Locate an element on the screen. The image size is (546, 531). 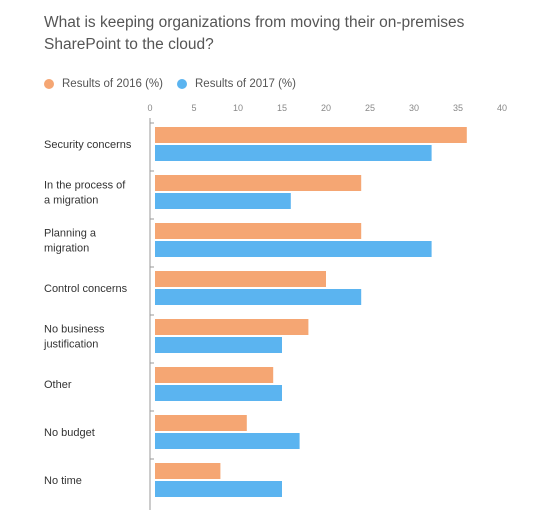
x-tick-label: 40 is located at coordinates (502, 108).